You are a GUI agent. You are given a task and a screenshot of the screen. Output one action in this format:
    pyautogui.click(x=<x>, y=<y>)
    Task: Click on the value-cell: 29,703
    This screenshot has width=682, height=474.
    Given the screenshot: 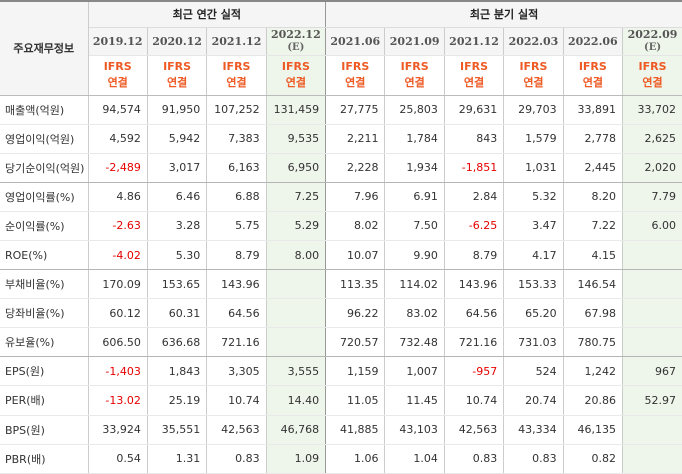 What is the action you would take?
    pyautogui.click(x=533, y=110)
    